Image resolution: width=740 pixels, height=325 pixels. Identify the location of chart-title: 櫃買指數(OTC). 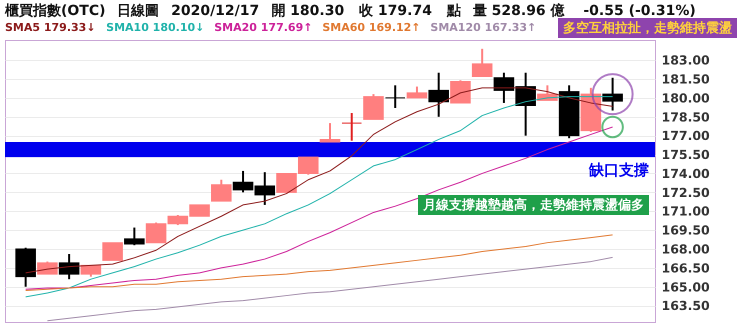
(55, 11).